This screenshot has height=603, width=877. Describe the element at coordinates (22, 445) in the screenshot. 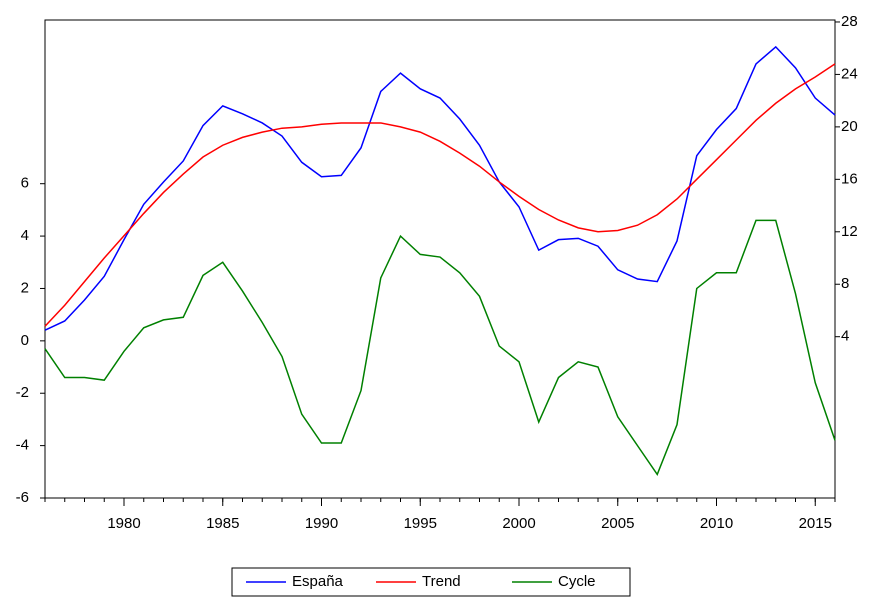

I see `y-tick-label: -4` at that location.